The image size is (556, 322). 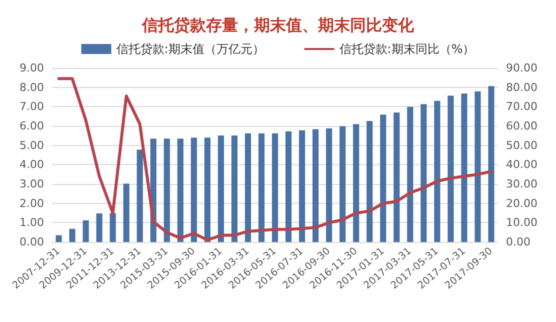 I want to click on y2-tick-label: 10.00, so click(x=522, y=223).